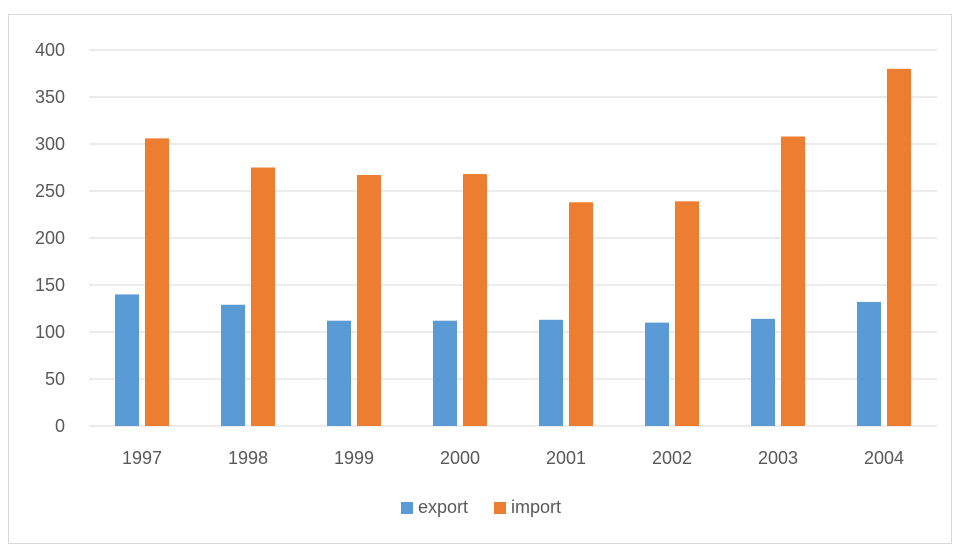 The height and width of the screenshot is (550, 957). Describe the element at coordinates (551, 372) in the screenshot. I see `bar-export-2001` at that location.